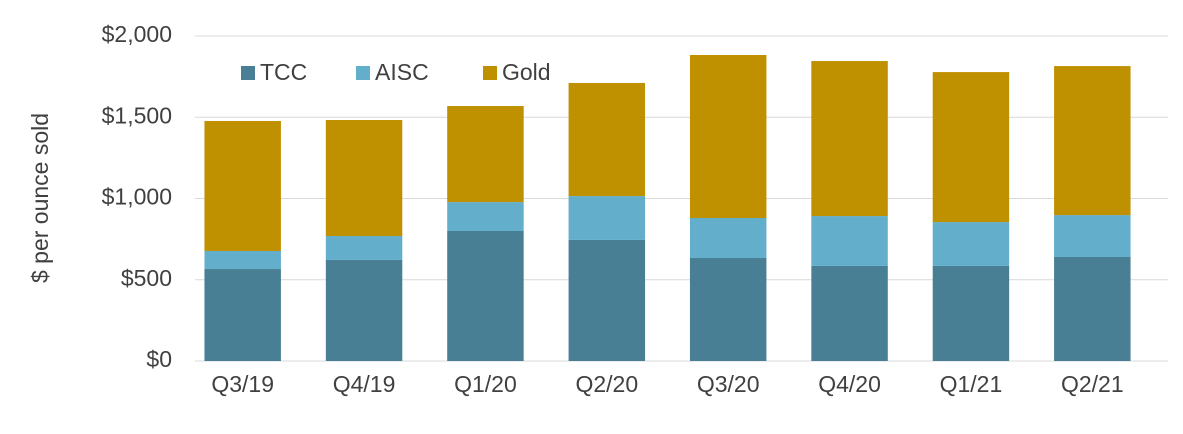  What do you see at coordinates (283, 72) in the screenshot?
I see `legend-label: TCC` at bounding box center [283, 72].